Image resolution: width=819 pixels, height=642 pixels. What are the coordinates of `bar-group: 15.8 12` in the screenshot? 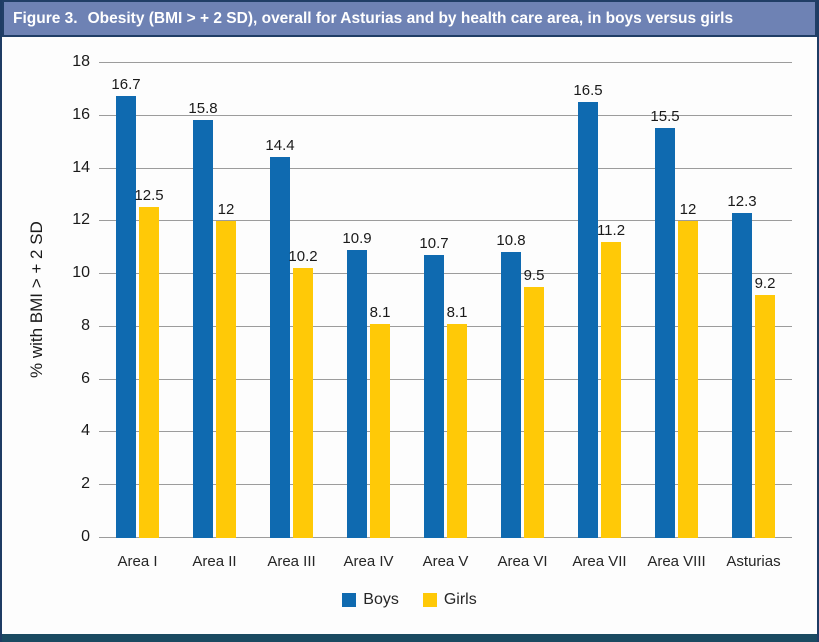 It's located at (214, 300).